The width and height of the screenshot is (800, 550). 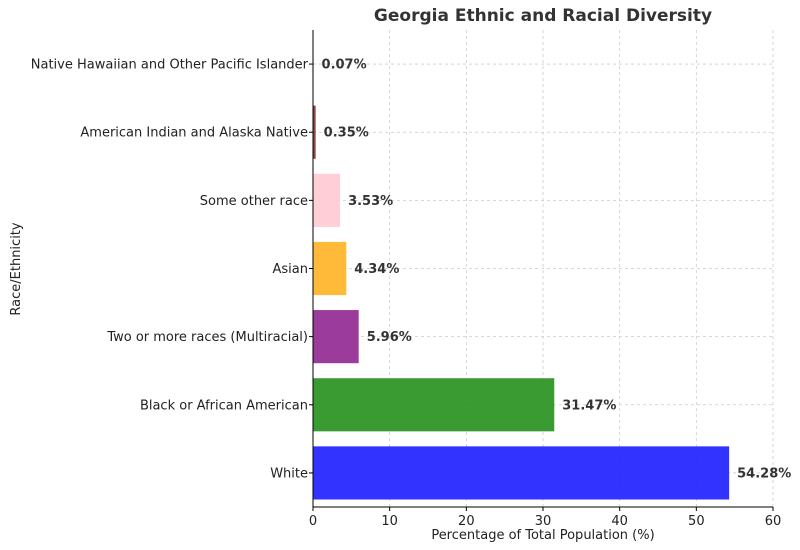 What do you see at coordinates (542, 535) in the screenshot?
I see `x-axis-label: Percentage of Total Population (%)` at bounding box center [542, 535].